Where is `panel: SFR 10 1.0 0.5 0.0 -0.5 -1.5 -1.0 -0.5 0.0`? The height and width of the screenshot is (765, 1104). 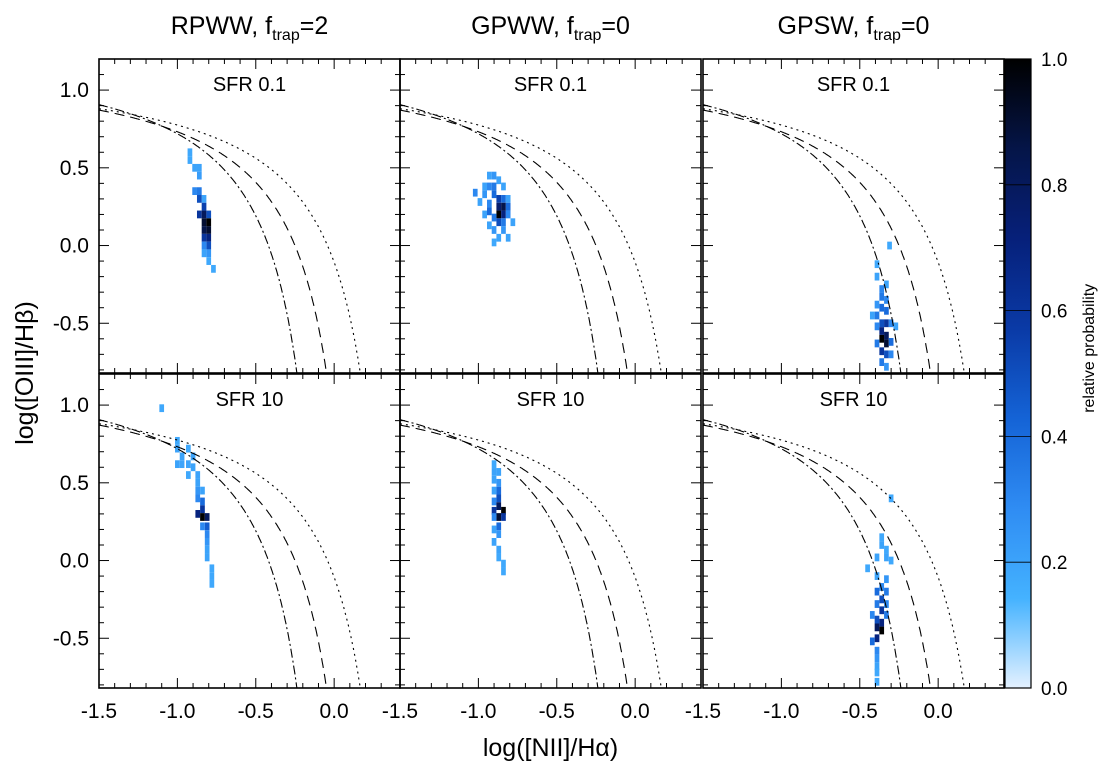
panel: SFR 10 1.0 0.5 0.0 -0.5 -1.5 -1.0 -0.5 0.0 is located at coordinates (227, 548).